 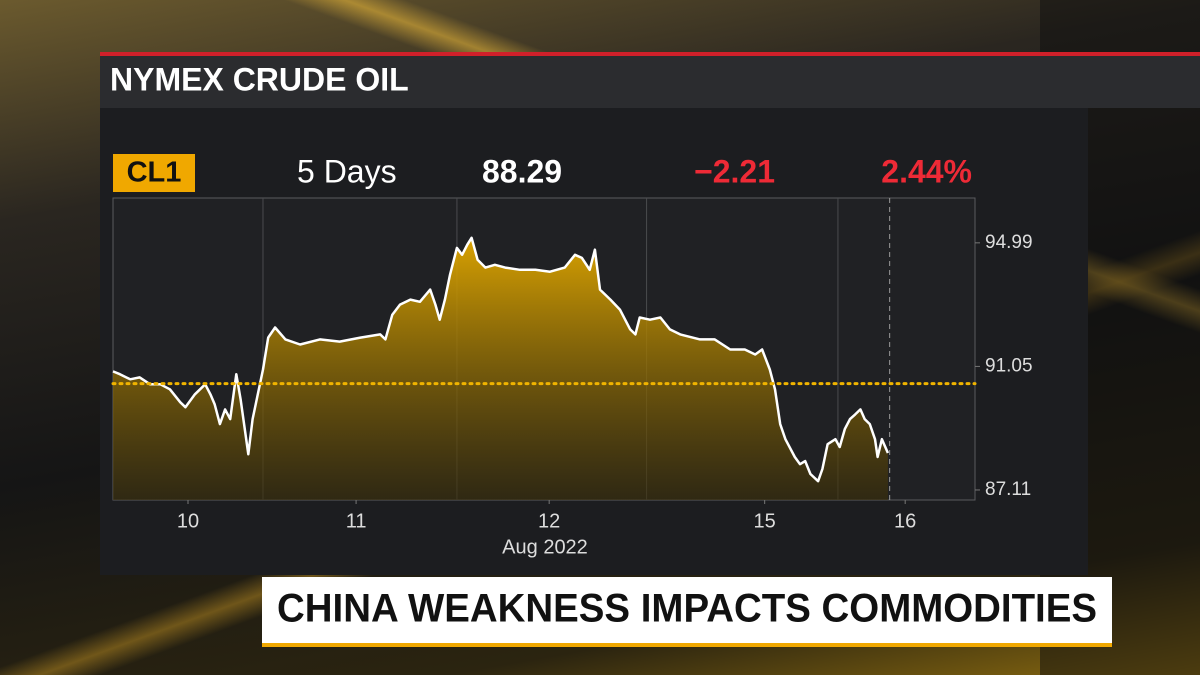 I want to click on x-tick-label: 16, so click(x=905, y=521).